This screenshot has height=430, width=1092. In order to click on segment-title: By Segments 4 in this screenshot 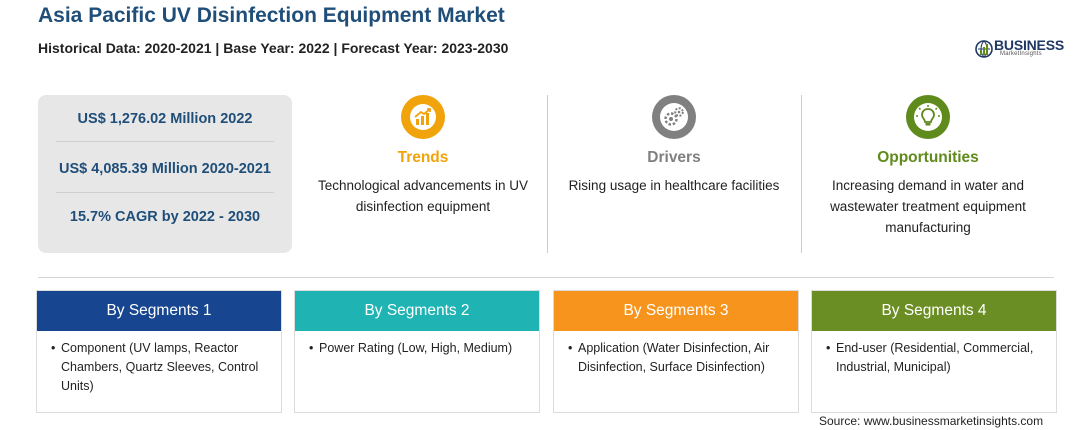, I will do `click(934, 311)`.